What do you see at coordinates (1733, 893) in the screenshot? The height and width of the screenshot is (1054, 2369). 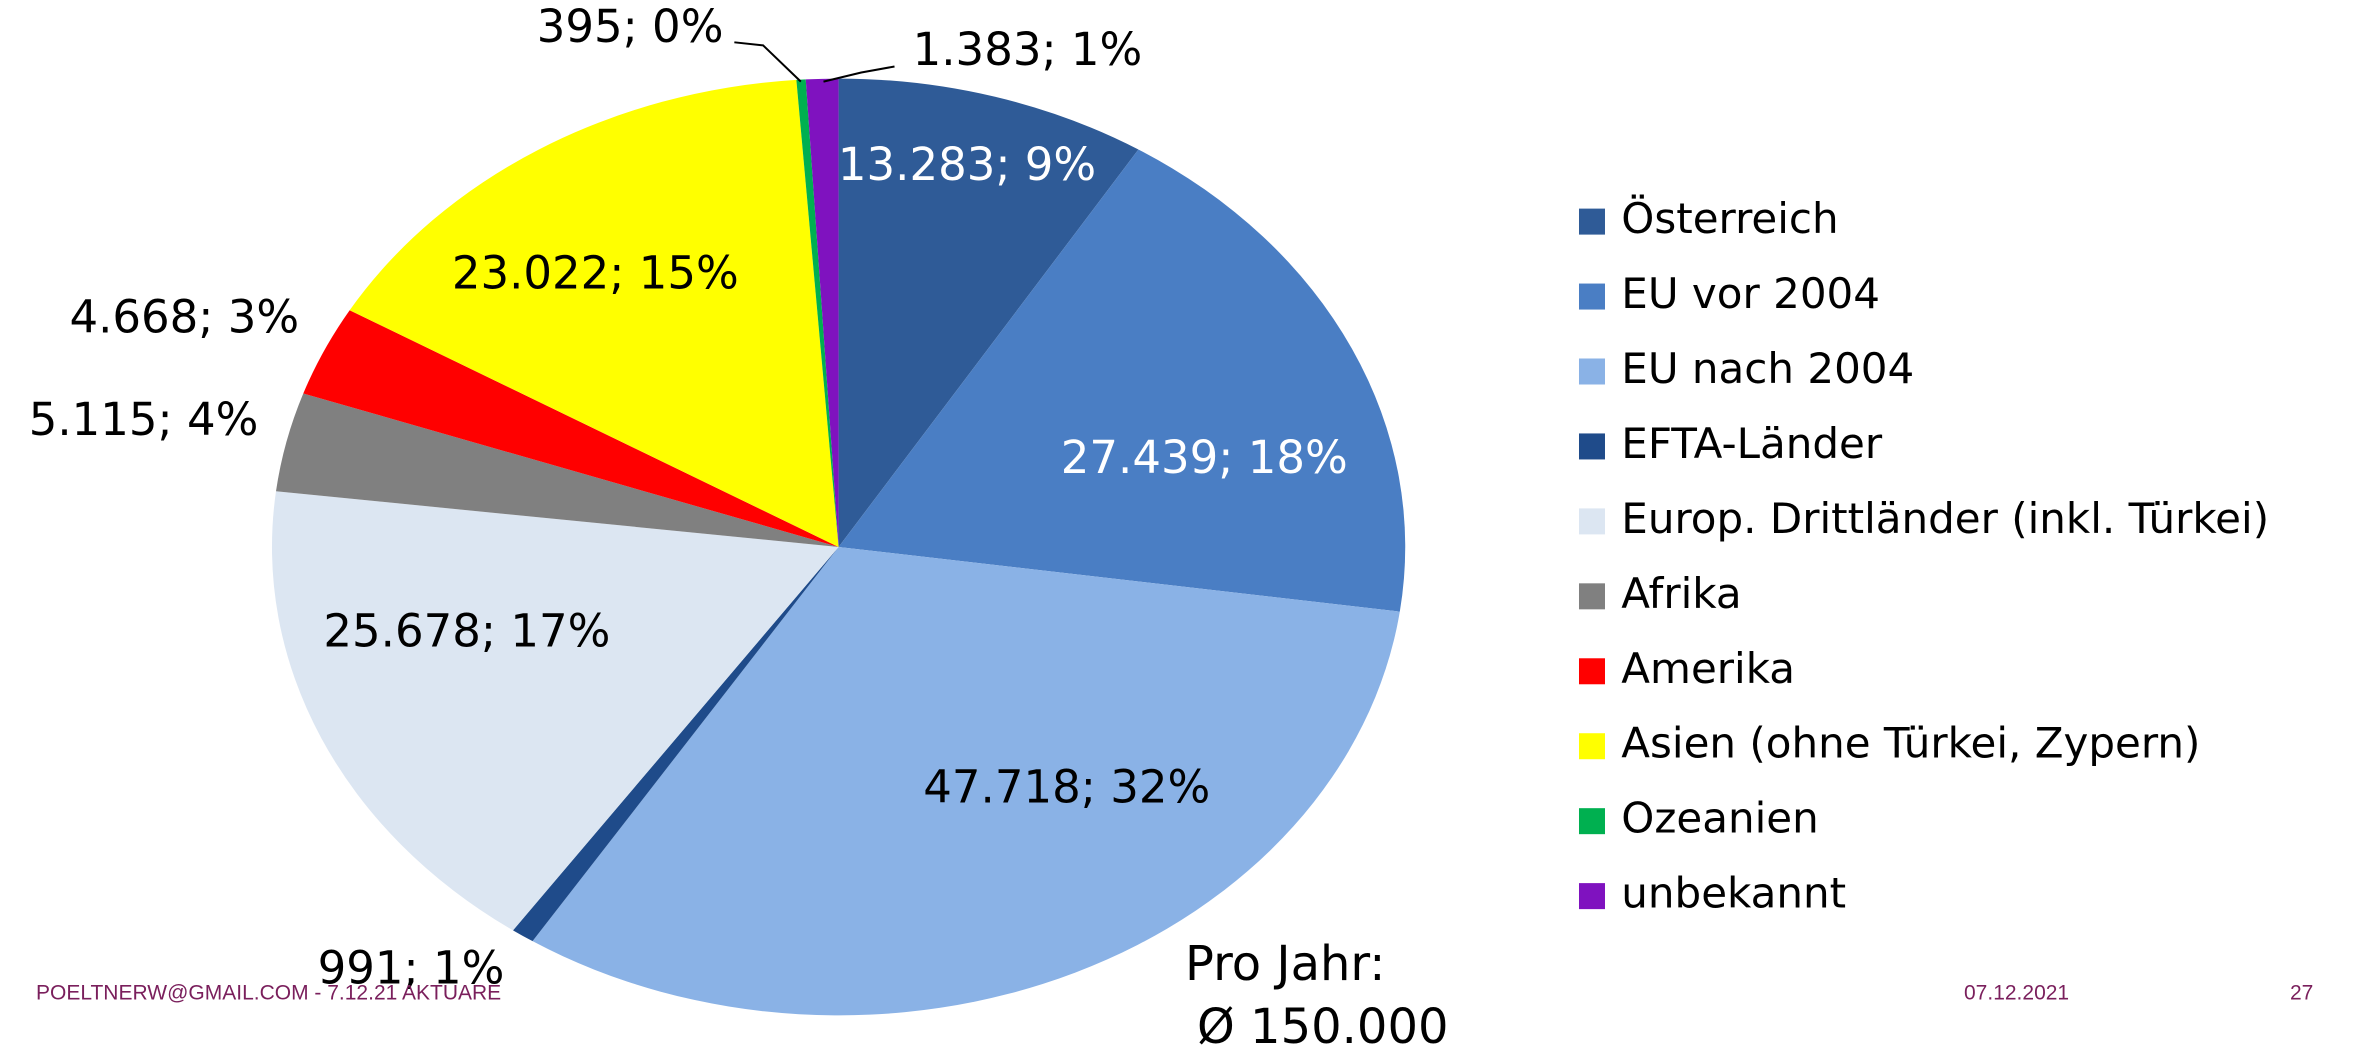 I see `legend-label: unbekannt` at bounding box center [1733, 893].